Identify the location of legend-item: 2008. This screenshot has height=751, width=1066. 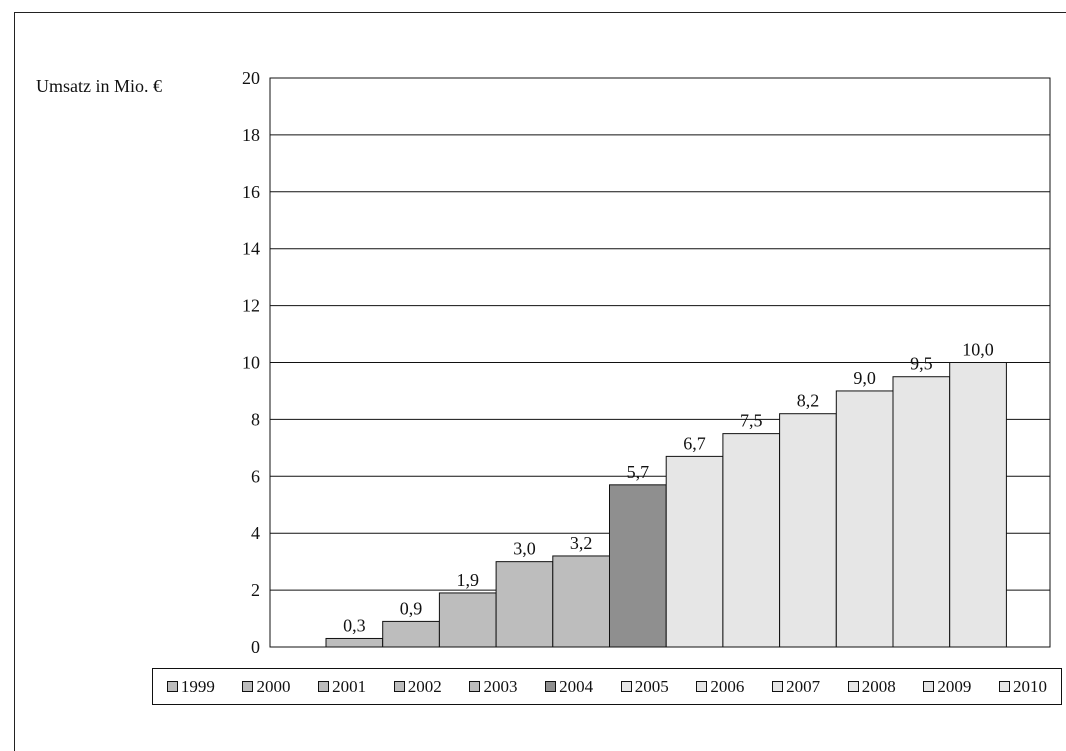
(871, 686).